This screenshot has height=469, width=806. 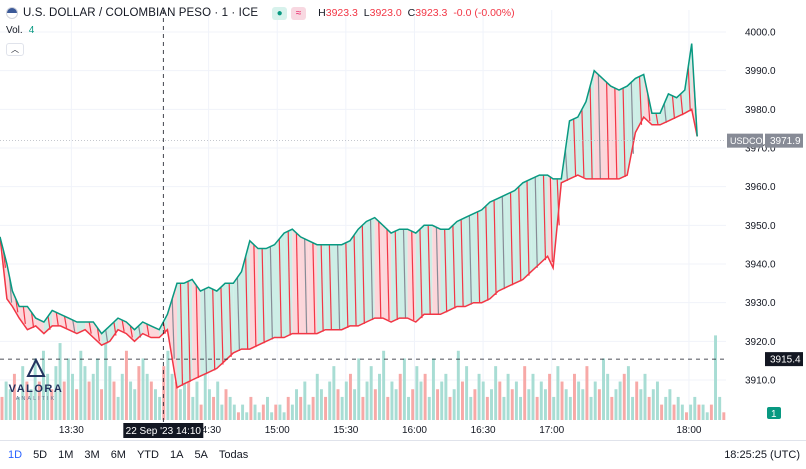 I want to click on data-delay-icon: ≈, so click(x=299, y=13).